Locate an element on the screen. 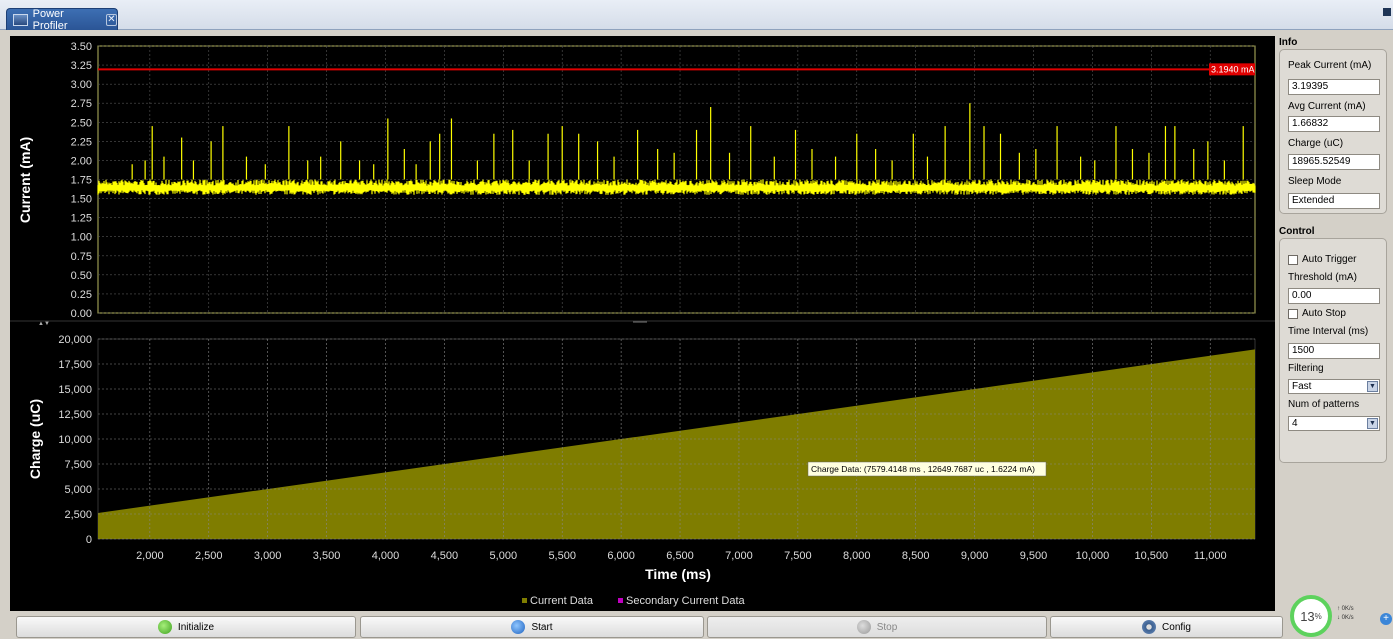 The image size is (1393, 639). charge-label: Charge (uC) is located at coordinates (1316, 143).